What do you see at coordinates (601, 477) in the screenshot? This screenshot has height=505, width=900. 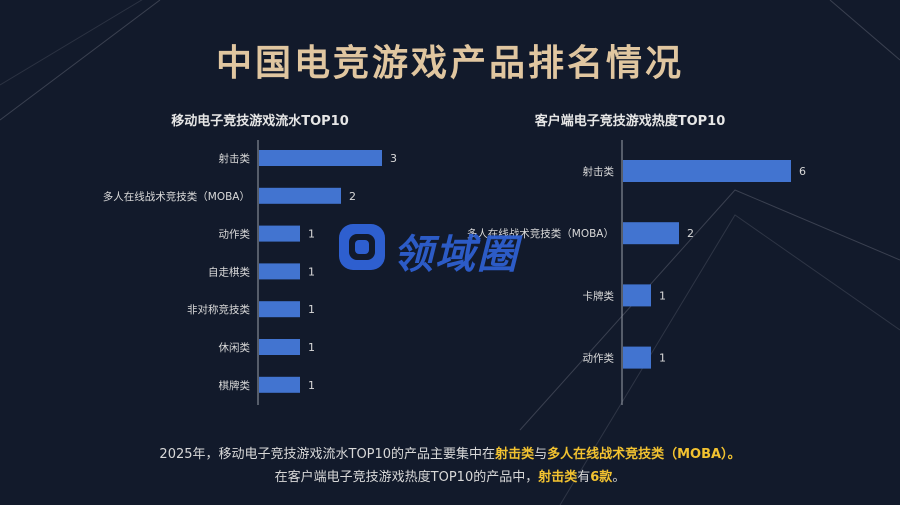 I see `footer-highlight: 6款` at bounding box center [601, 477].